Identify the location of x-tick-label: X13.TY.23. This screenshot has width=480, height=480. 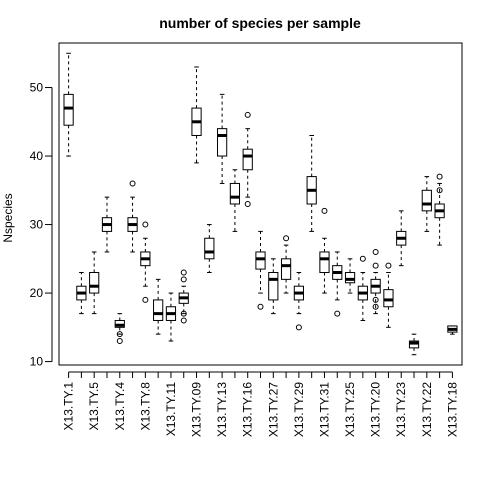
(401, 409).